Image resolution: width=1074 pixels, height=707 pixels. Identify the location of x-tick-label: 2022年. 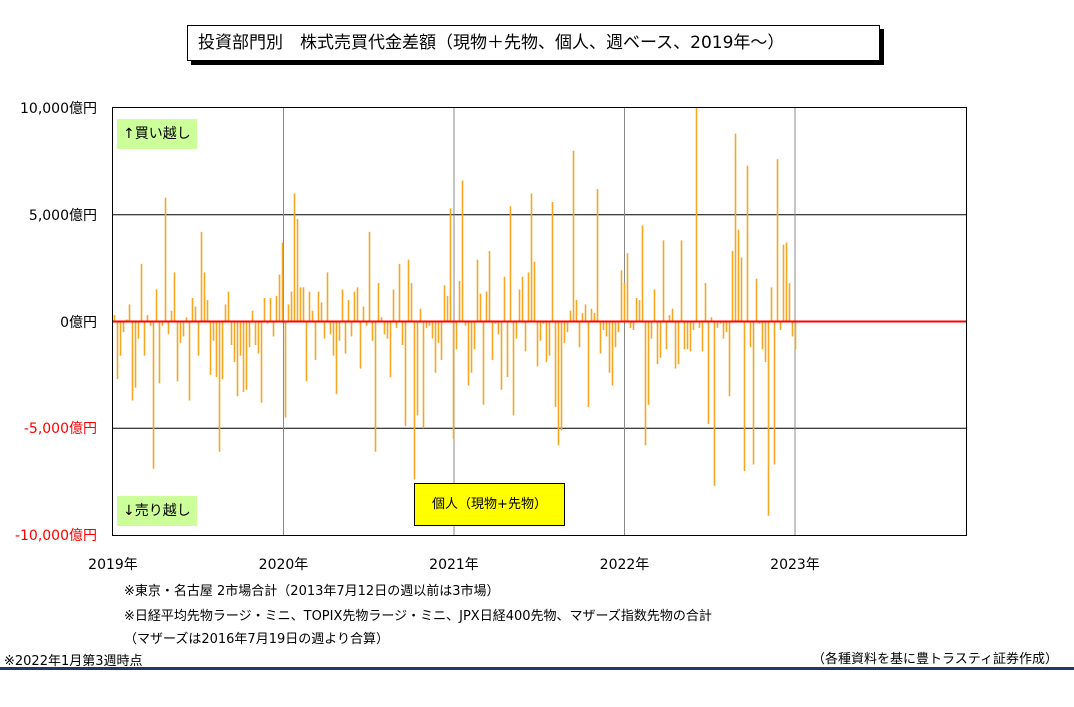
(624, 565).